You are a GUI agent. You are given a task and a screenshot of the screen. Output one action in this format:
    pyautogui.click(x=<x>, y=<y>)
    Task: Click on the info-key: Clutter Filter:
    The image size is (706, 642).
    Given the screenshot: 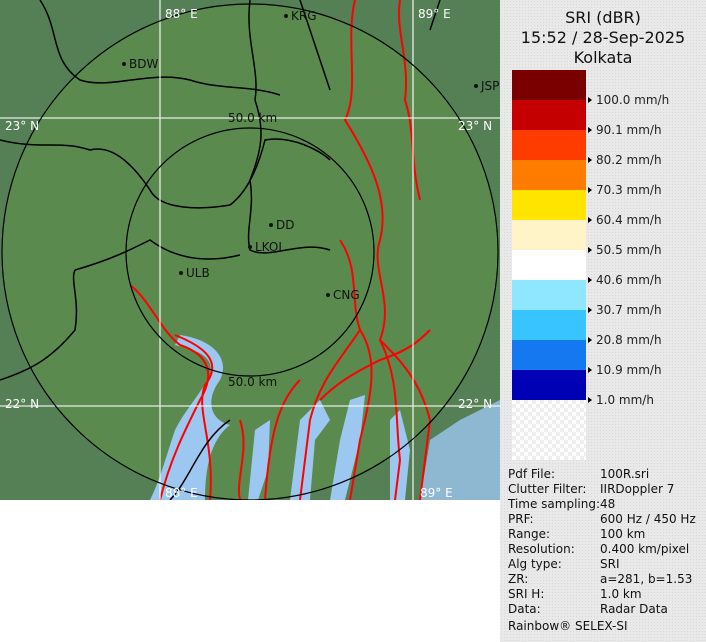 What is the action you would take?
    pyautogui.click(x=547, y=489)
    